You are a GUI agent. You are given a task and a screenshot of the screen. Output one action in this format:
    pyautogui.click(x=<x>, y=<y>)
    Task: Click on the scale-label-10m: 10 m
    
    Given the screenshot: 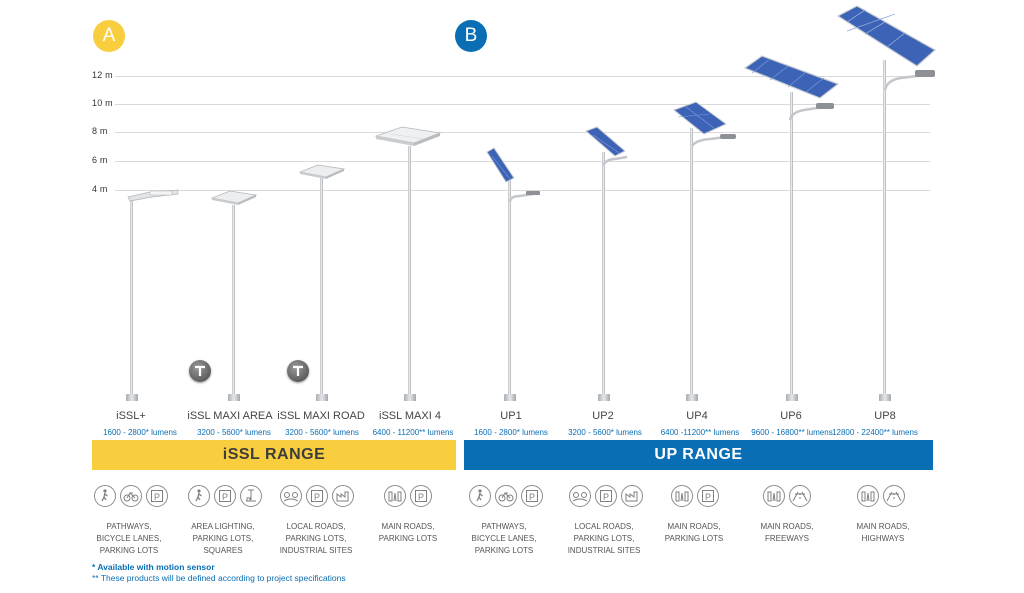 What is the action you would take?
    pyautogui.click(x=102, y=103)
    